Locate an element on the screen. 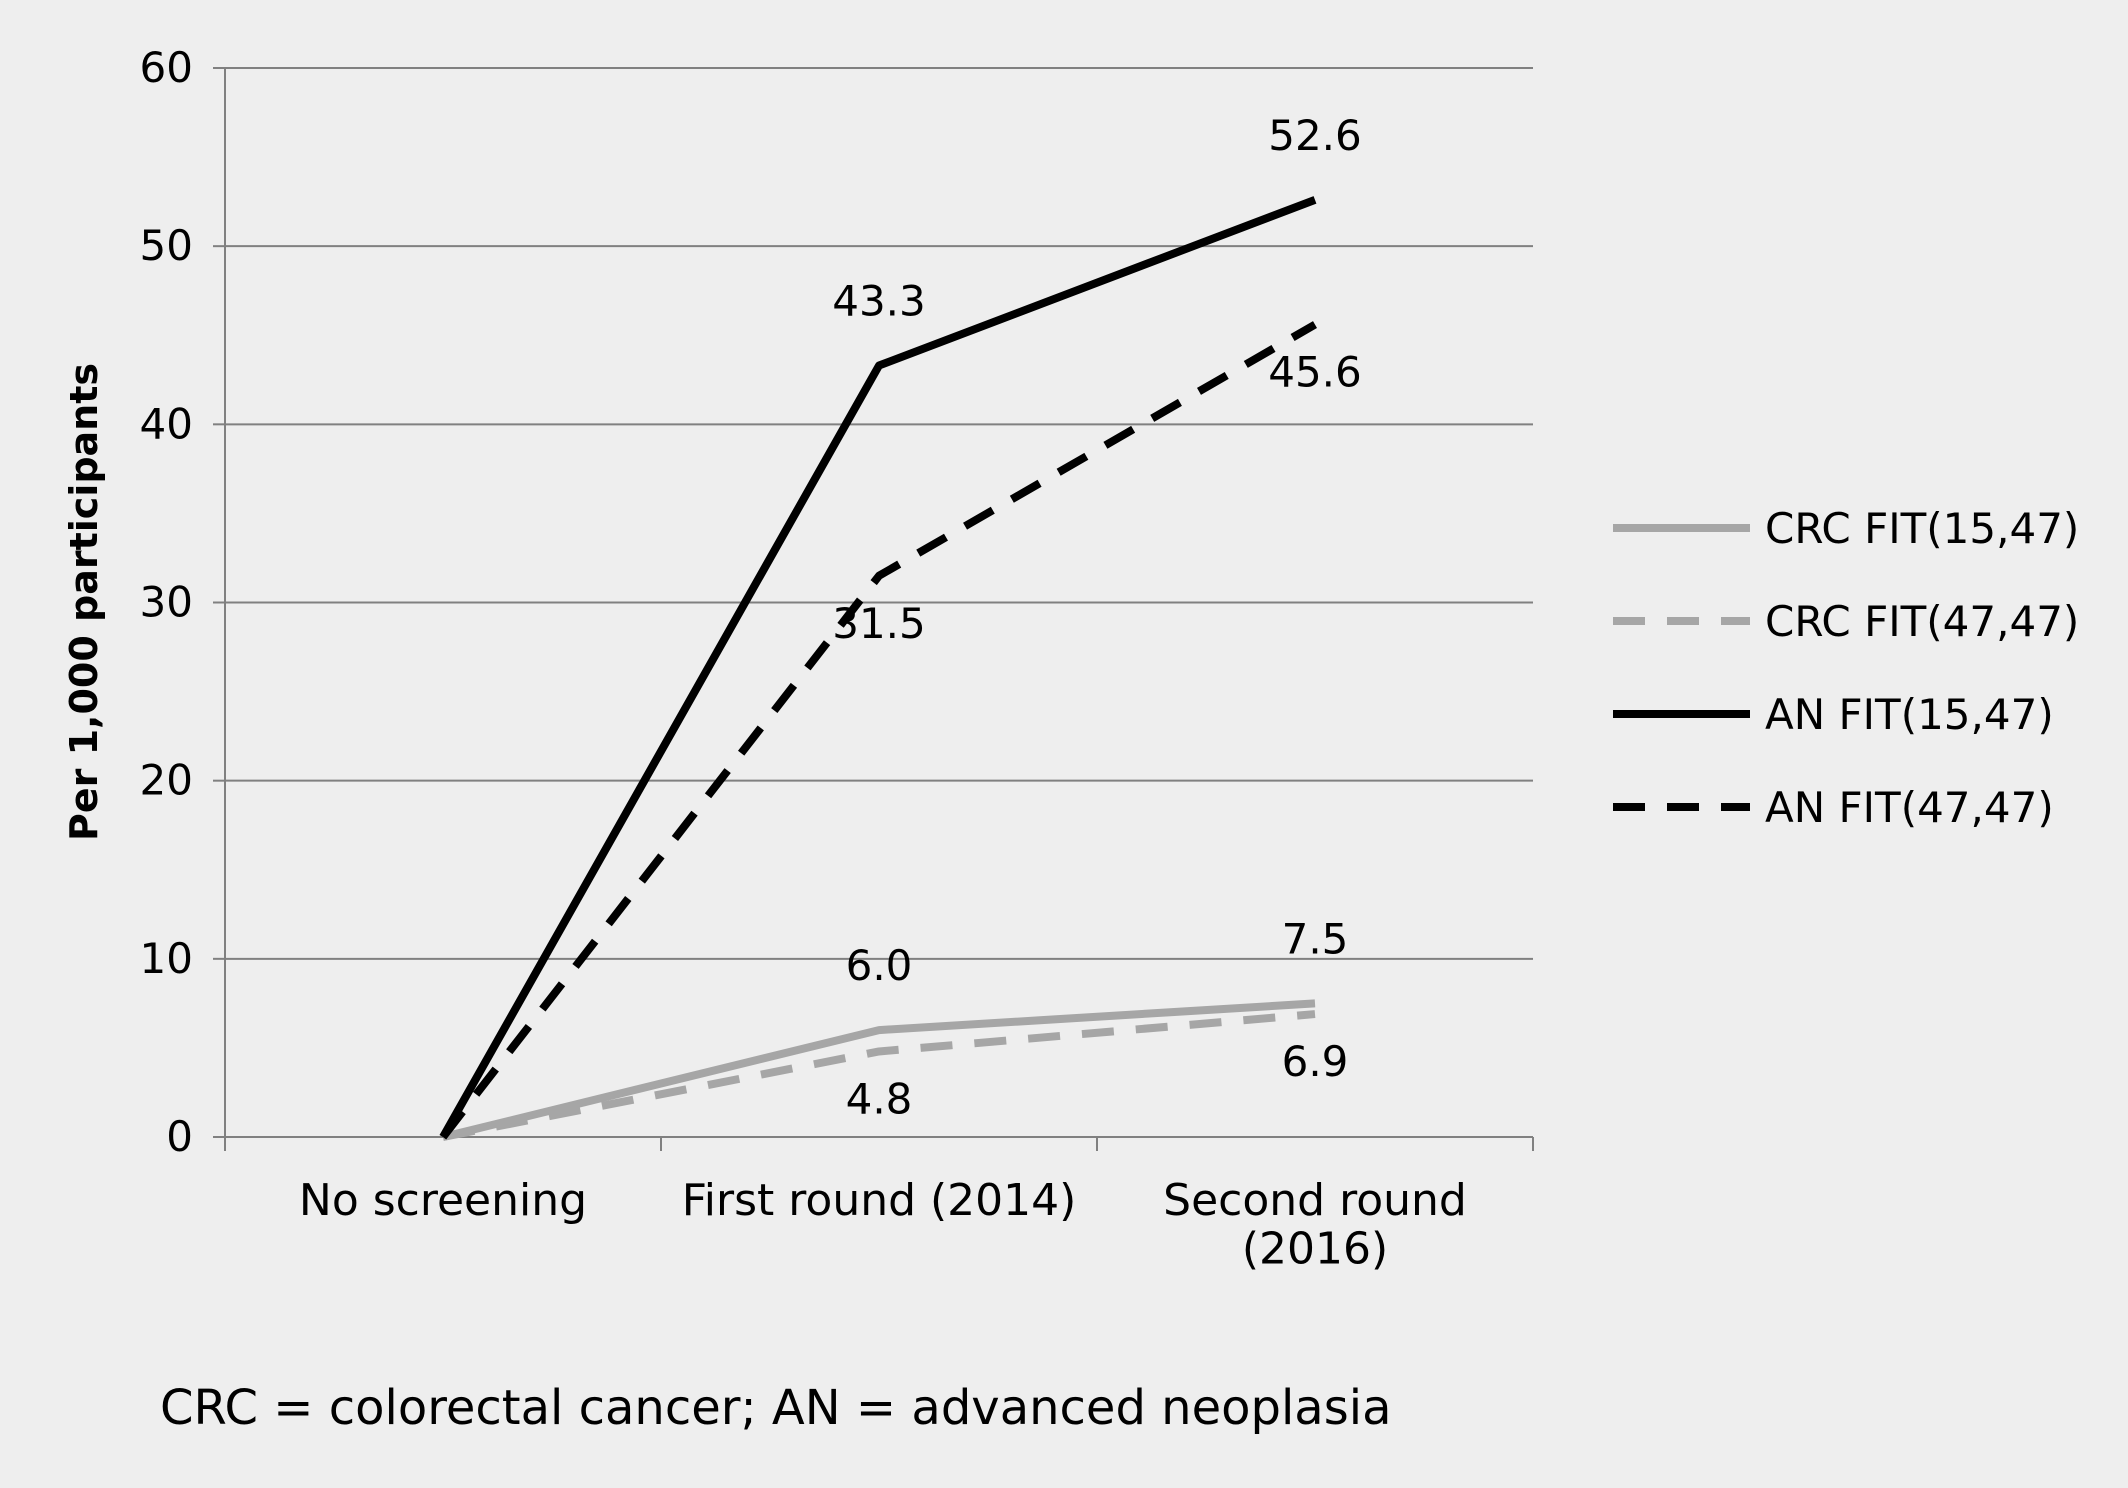 The height and width of the screenshot is (1488, 2128). y-tick-label: 50 is located at coordinates (166, 245).